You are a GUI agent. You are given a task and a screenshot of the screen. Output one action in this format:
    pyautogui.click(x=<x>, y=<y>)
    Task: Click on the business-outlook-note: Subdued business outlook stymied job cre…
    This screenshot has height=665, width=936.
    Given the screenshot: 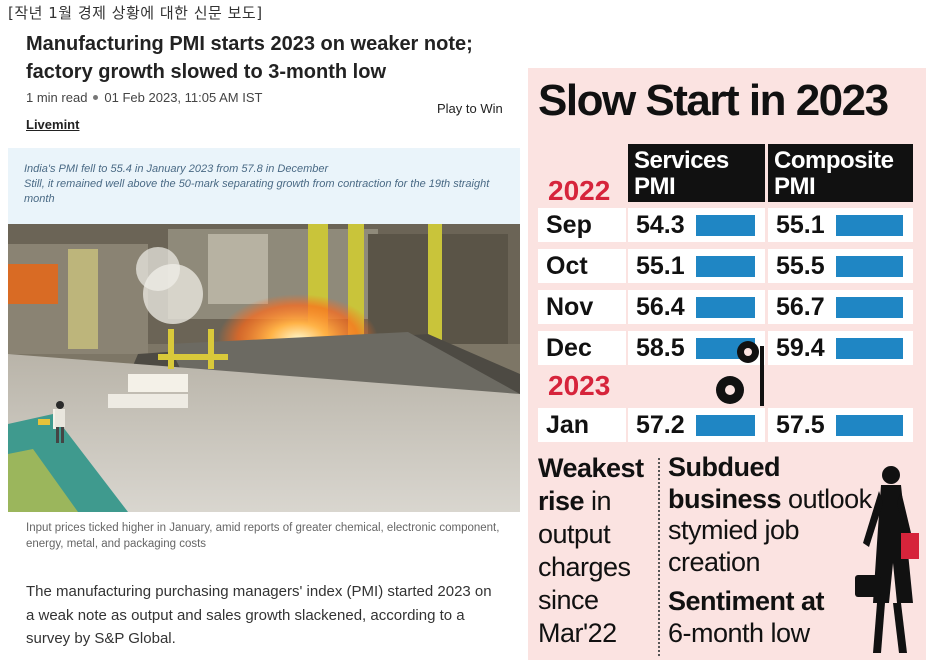 What is the action you would take?
    pyautogui.click(x=773, y=550)
    